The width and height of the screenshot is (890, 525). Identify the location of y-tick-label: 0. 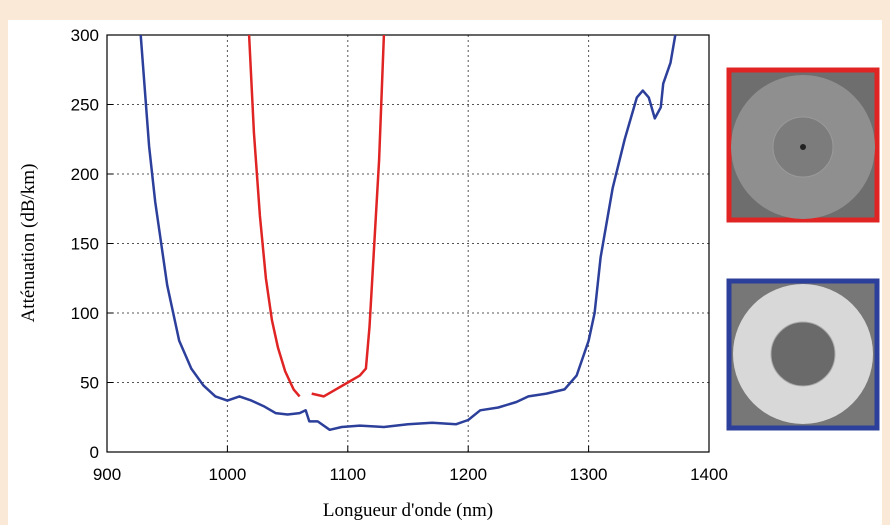
(94, 452).